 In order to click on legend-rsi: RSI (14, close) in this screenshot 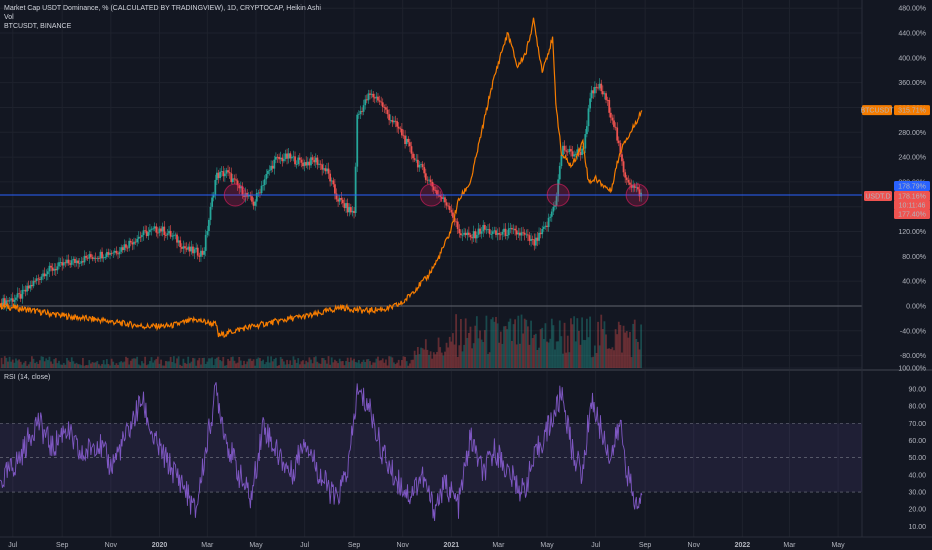, I will do `click(27, 377)`.